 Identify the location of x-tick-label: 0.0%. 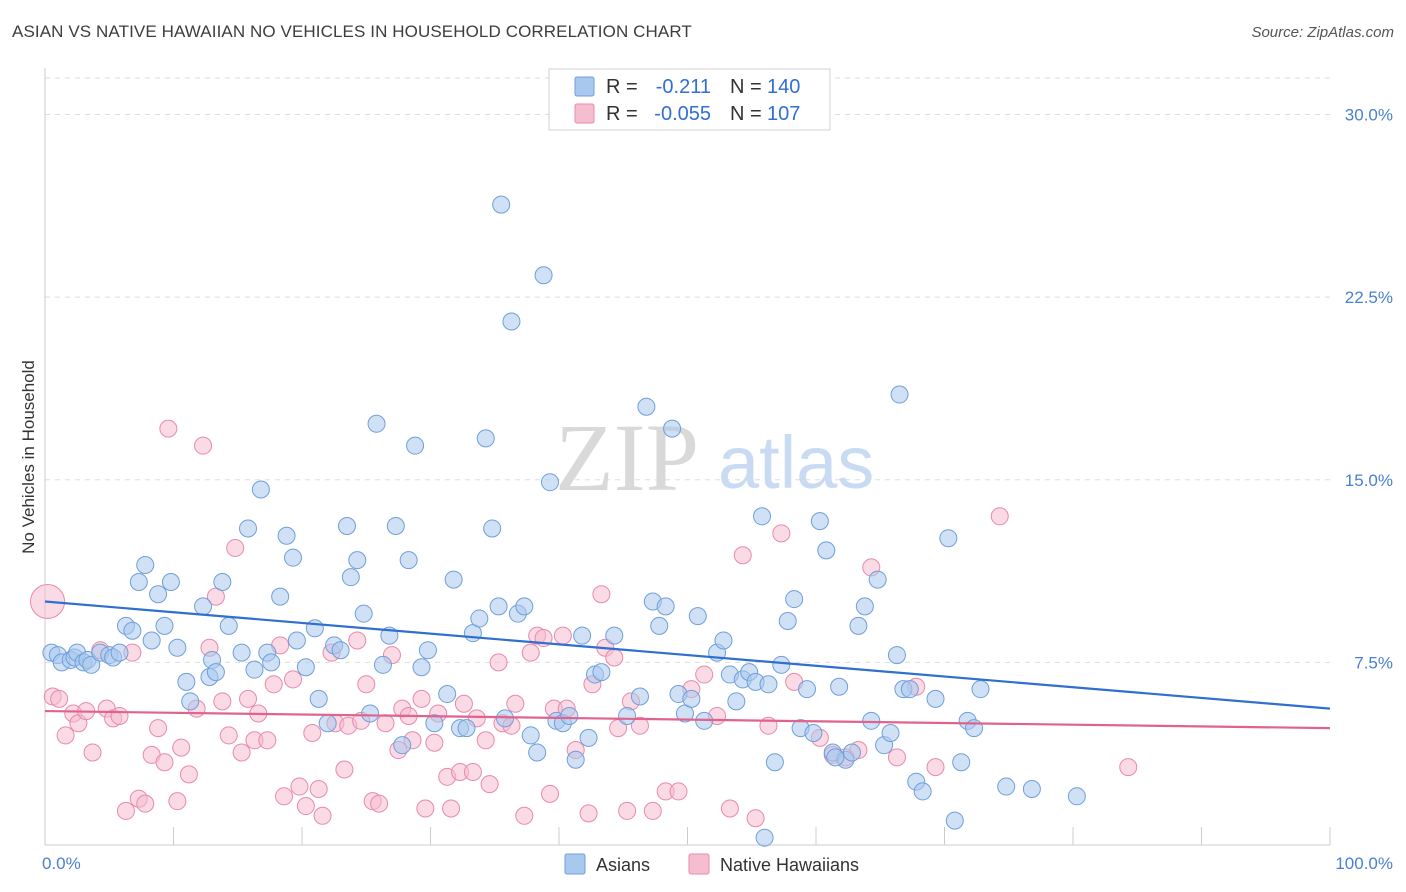
(61, 863).